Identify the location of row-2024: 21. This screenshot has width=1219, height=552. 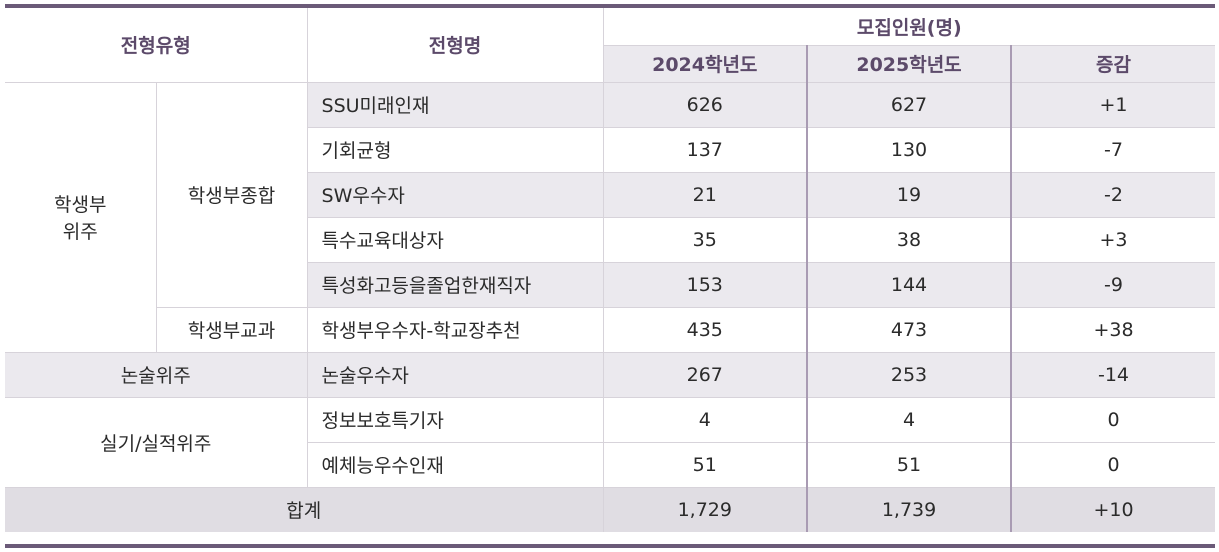
(705, 194).